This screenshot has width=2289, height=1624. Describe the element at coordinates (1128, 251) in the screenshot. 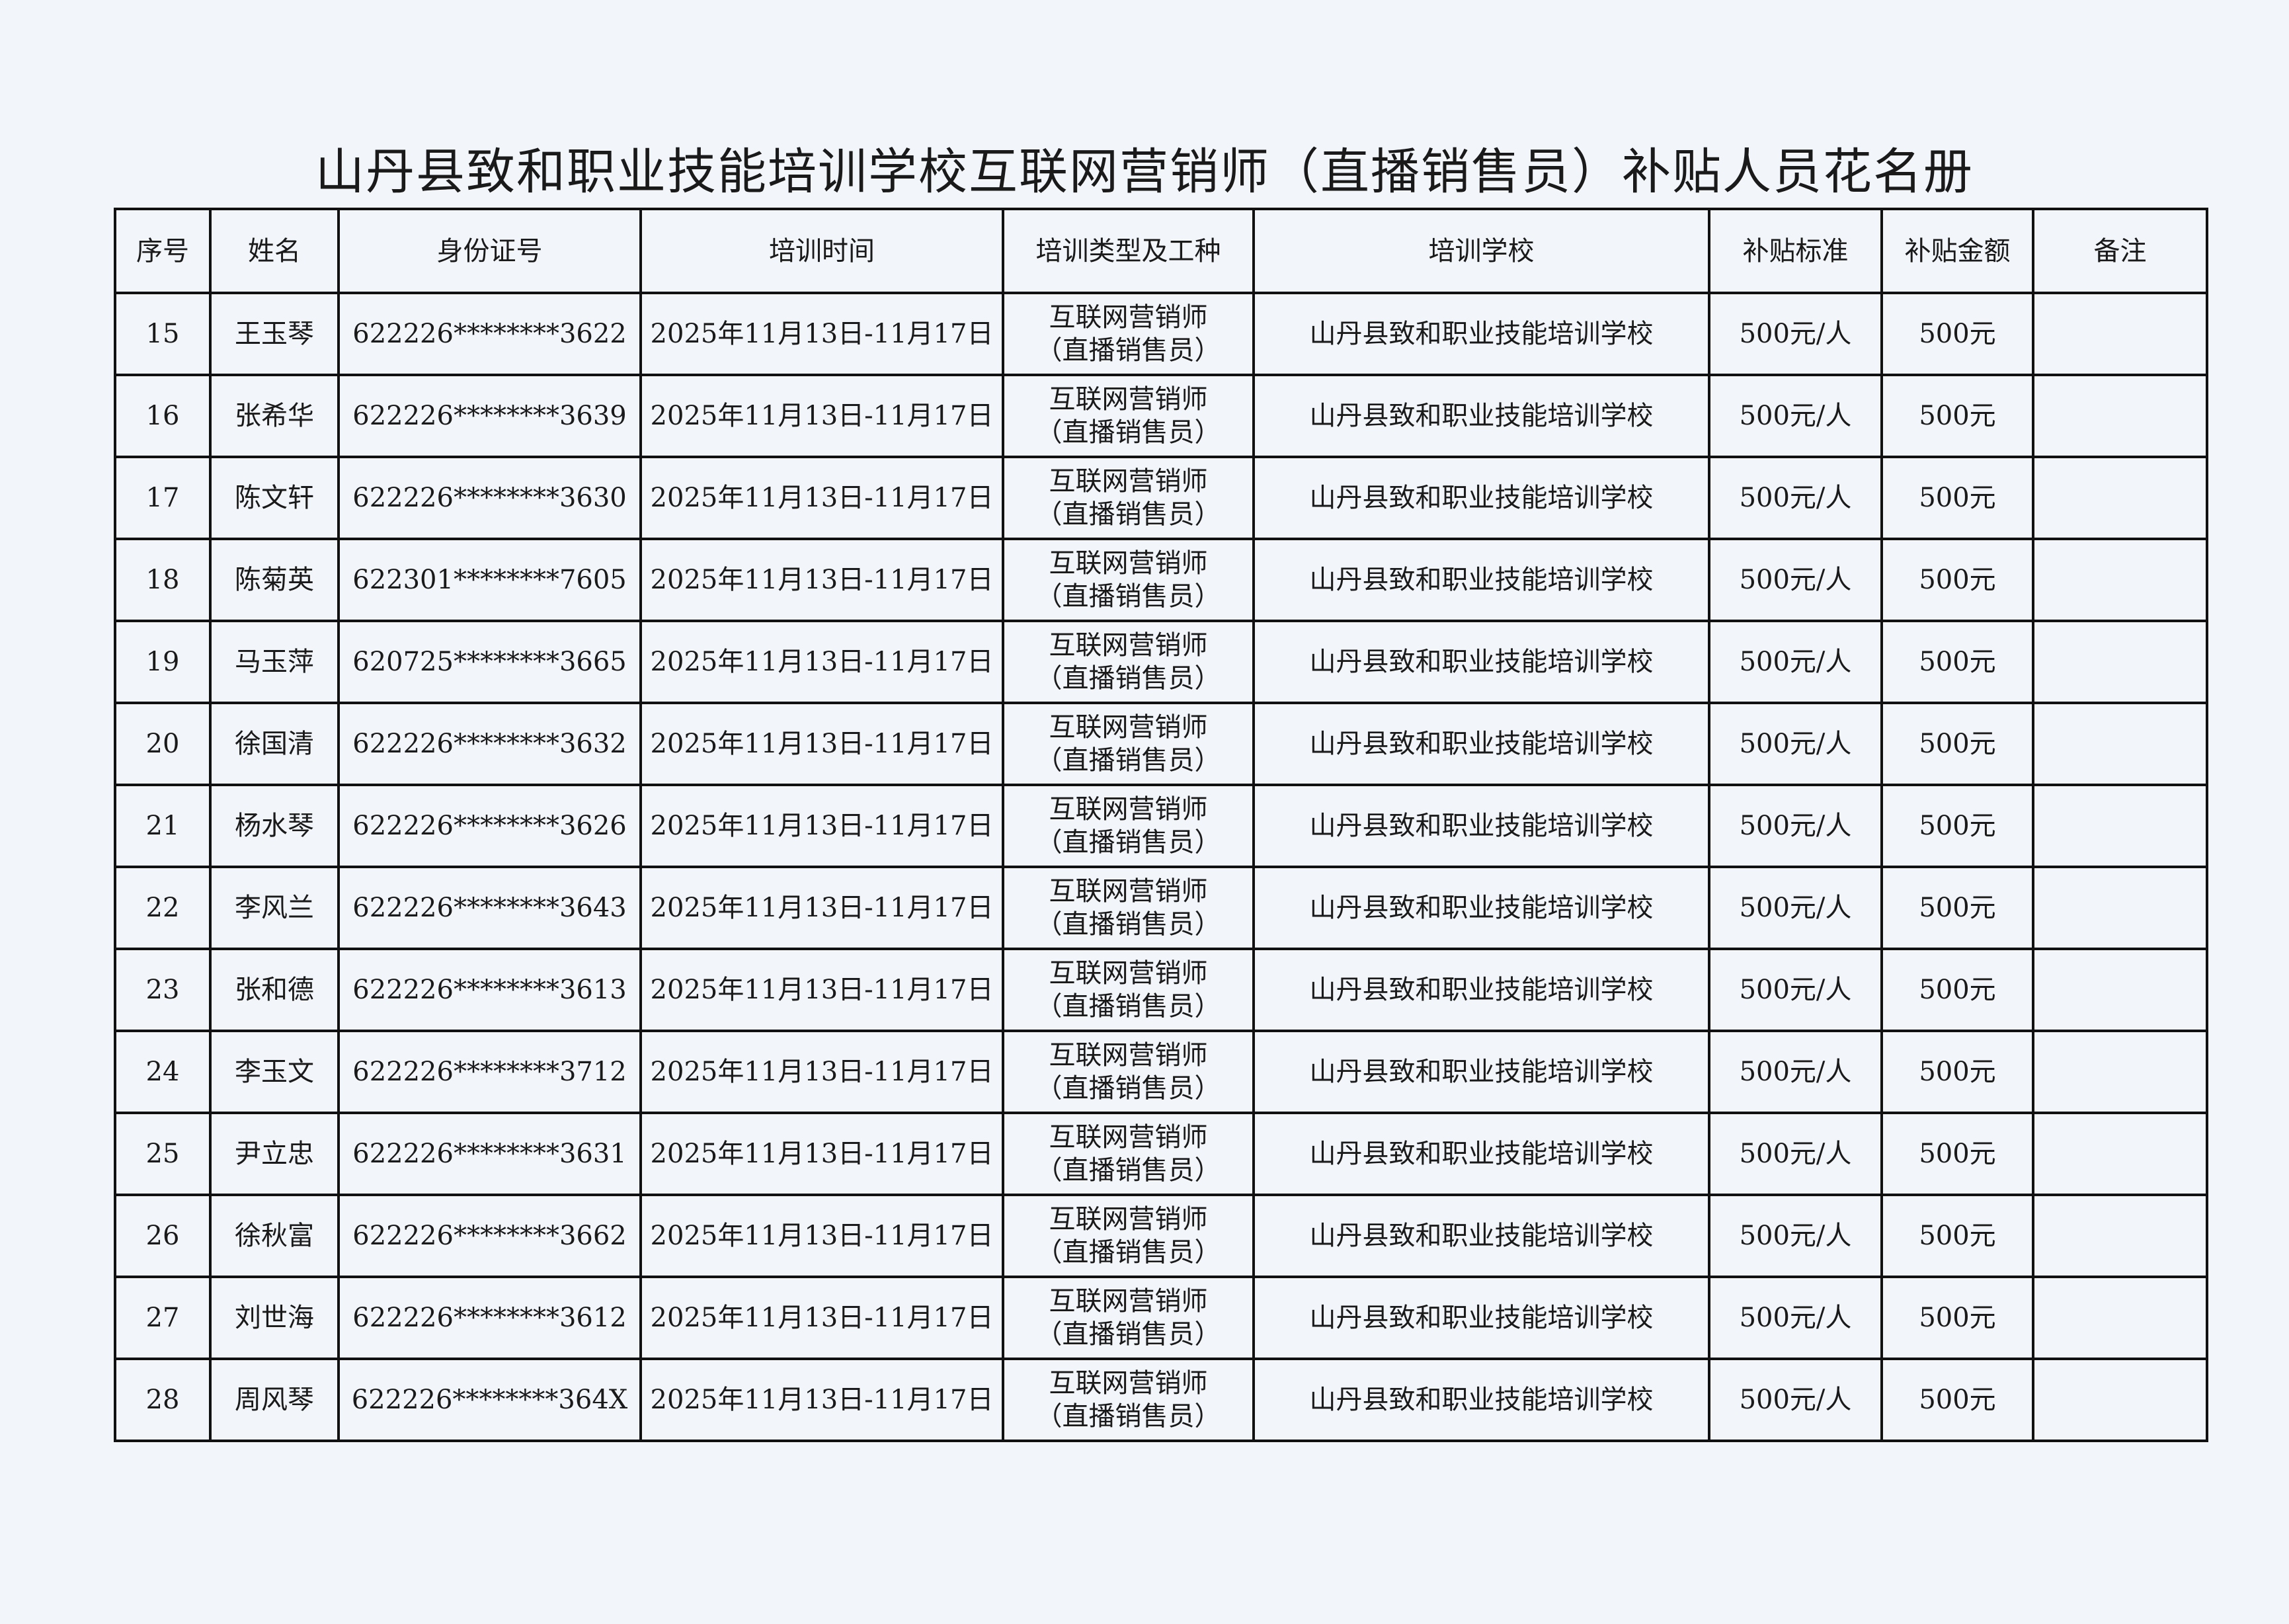

I see `header-type: 培训类型及工种` at that location.